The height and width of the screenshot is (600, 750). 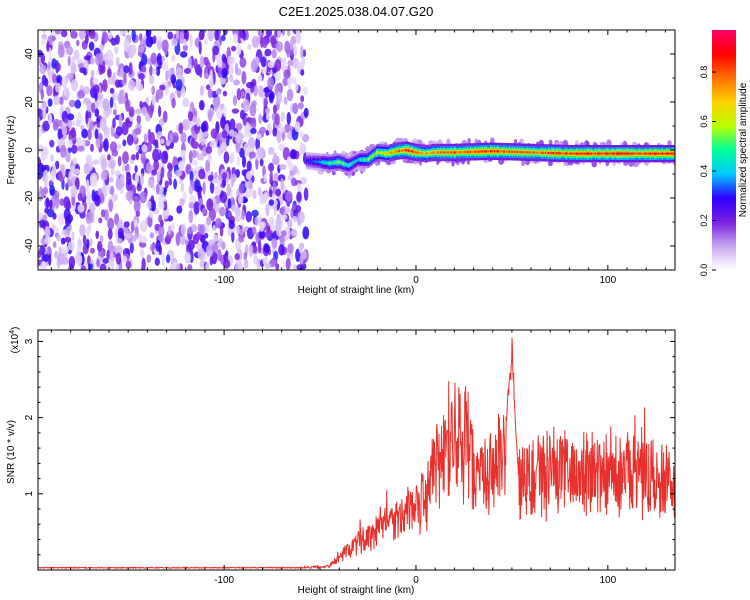 What do you see at coordinates (224, 280) in the screenshot?
I see `x-tick-label: -100` at bounding box center [224, 280].